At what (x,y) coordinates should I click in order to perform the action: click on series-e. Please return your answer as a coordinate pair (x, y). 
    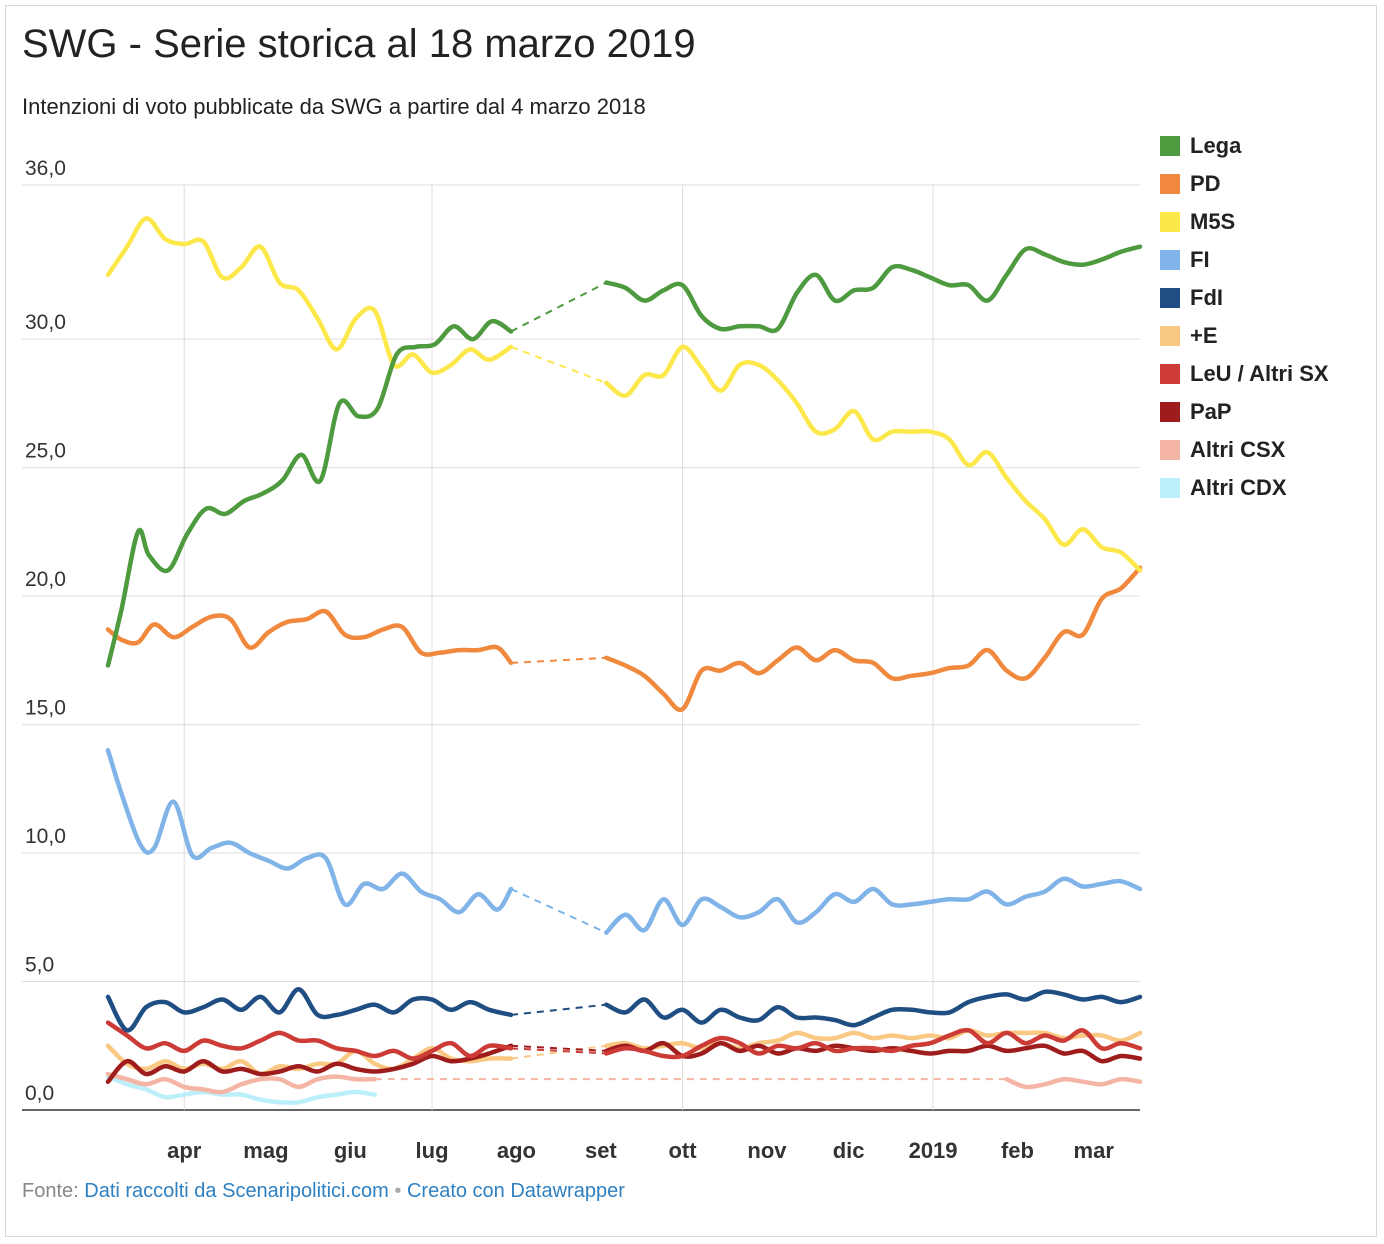
    Looking at the image, I should click on (624, 1052).